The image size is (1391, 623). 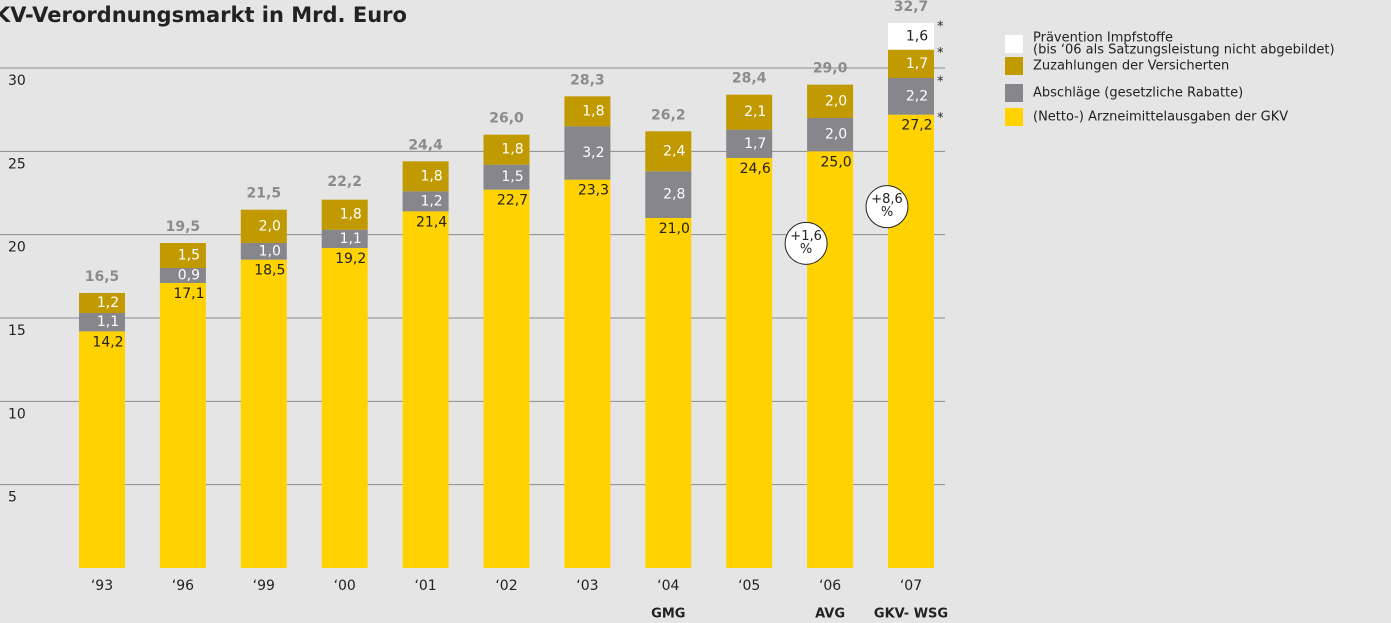 I want to click on x-tick-label: ‘02, so click(x=506, y=586).